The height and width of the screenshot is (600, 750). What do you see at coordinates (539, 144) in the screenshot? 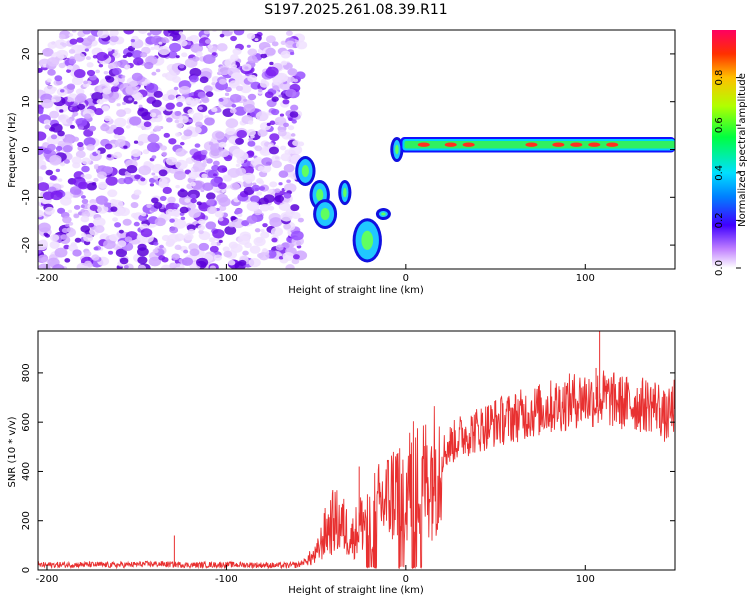
I see `ridge-core` at bounding box center [539, 144].